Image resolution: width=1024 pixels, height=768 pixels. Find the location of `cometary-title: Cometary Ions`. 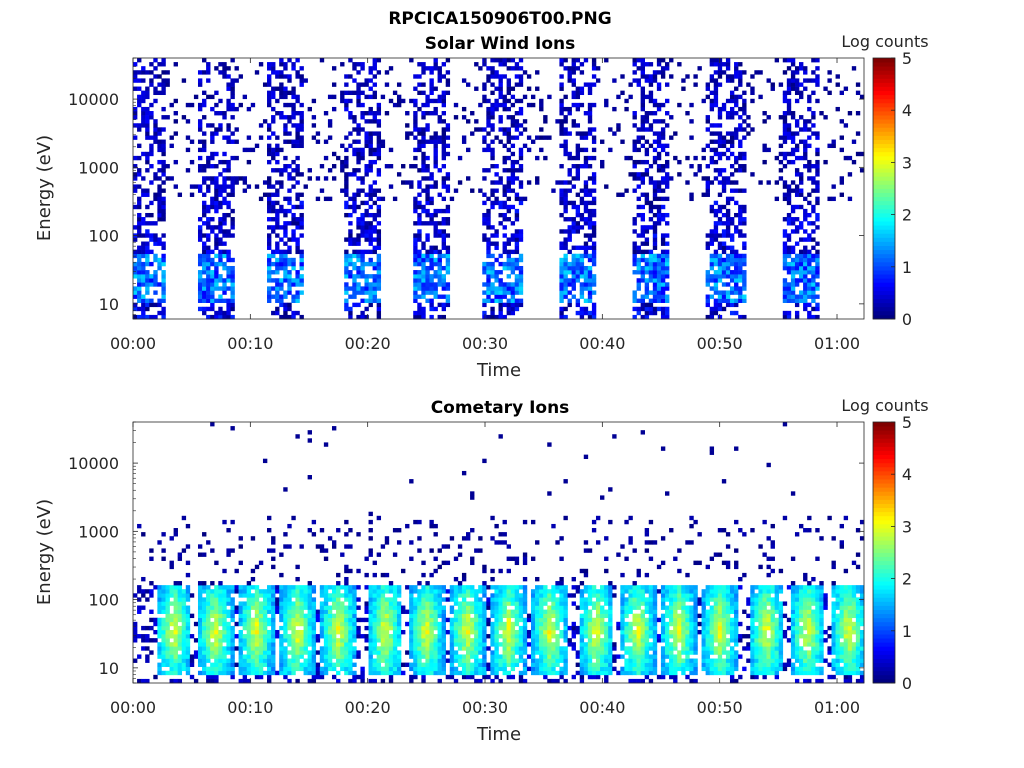

cometary-title: Cometary Ions is located at coordinates (500, 408).